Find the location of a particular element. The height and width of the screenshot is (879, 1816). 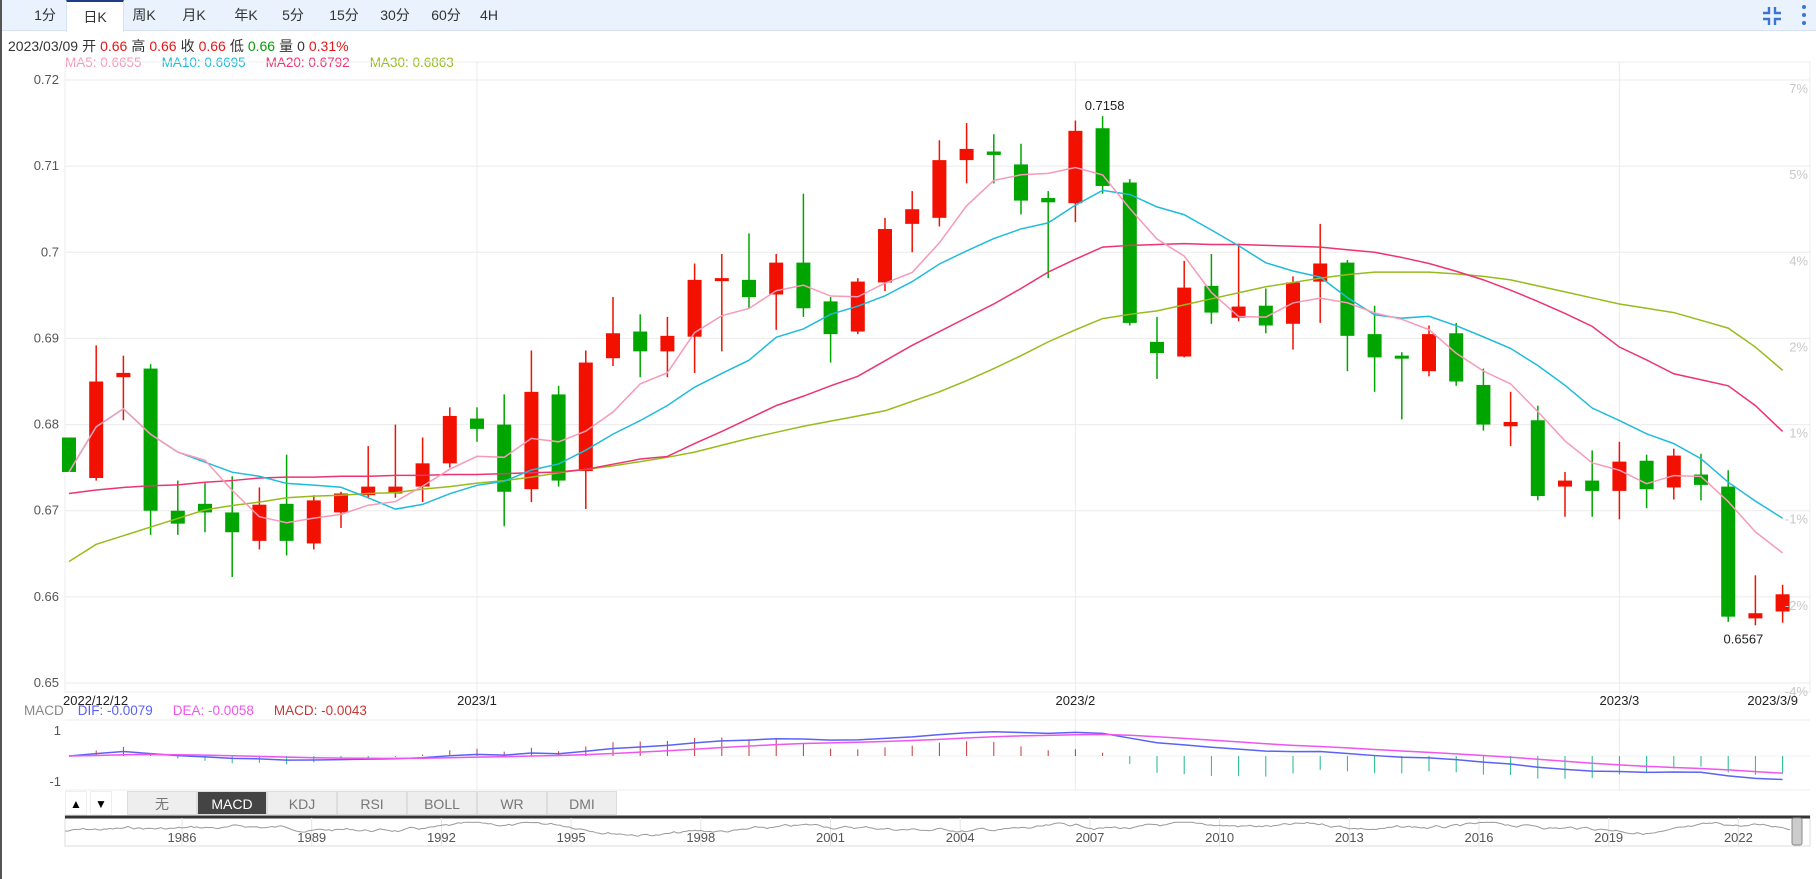

navigator-year-label: 1995 is located at coordinates (571, 837).